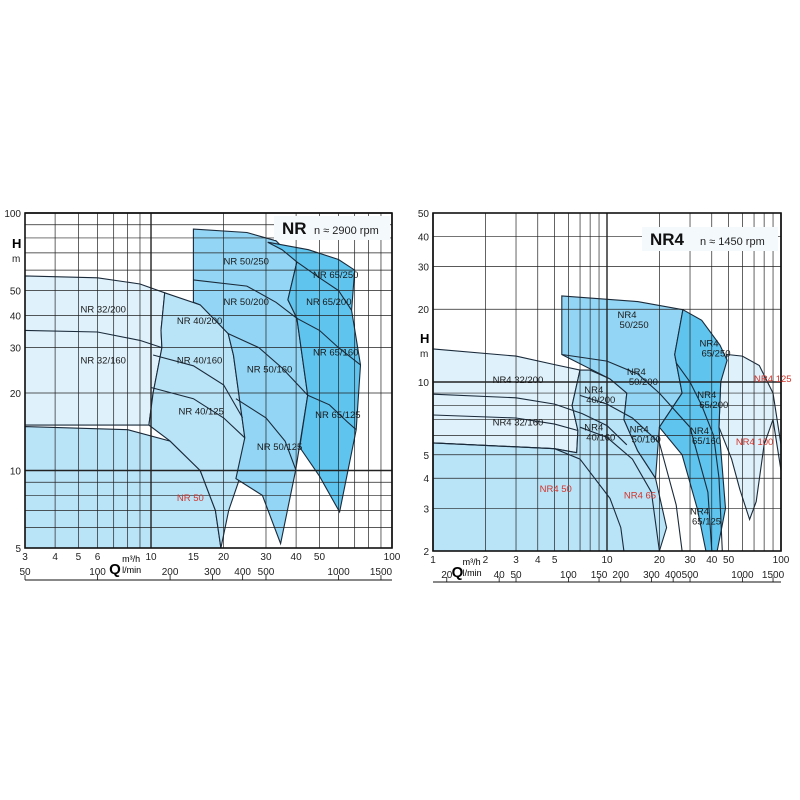 Image resolution: width=800 pixels, height=800 pixels. I want to click on y-tick-label: 40, so click(16, 316).